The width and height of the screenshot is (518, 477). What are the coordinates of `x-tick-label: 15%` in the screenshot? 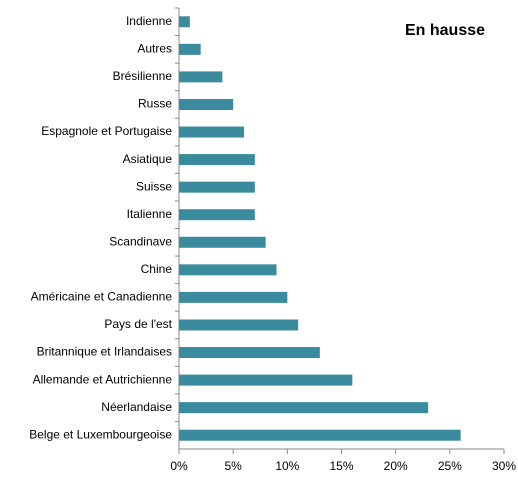 It's located at (341, 466).